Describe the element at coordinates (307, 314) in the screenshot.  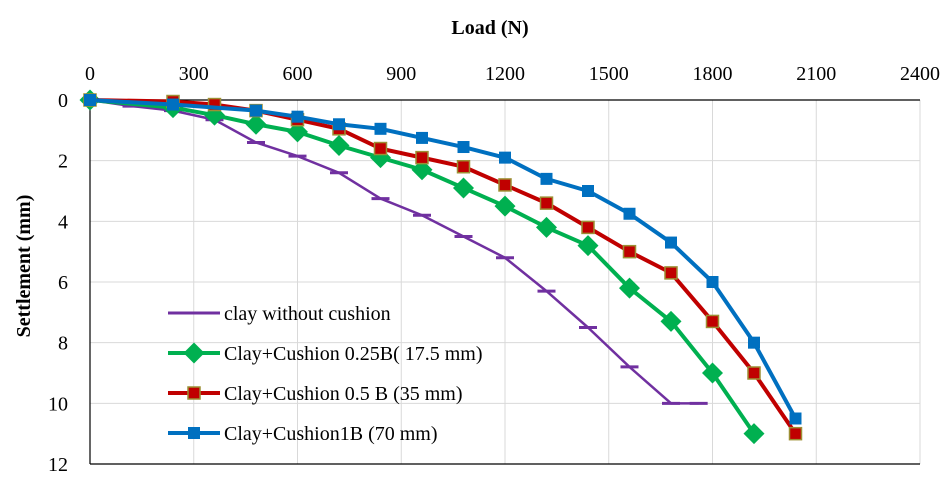
I see `legend-label: clay without cushion` at that location.